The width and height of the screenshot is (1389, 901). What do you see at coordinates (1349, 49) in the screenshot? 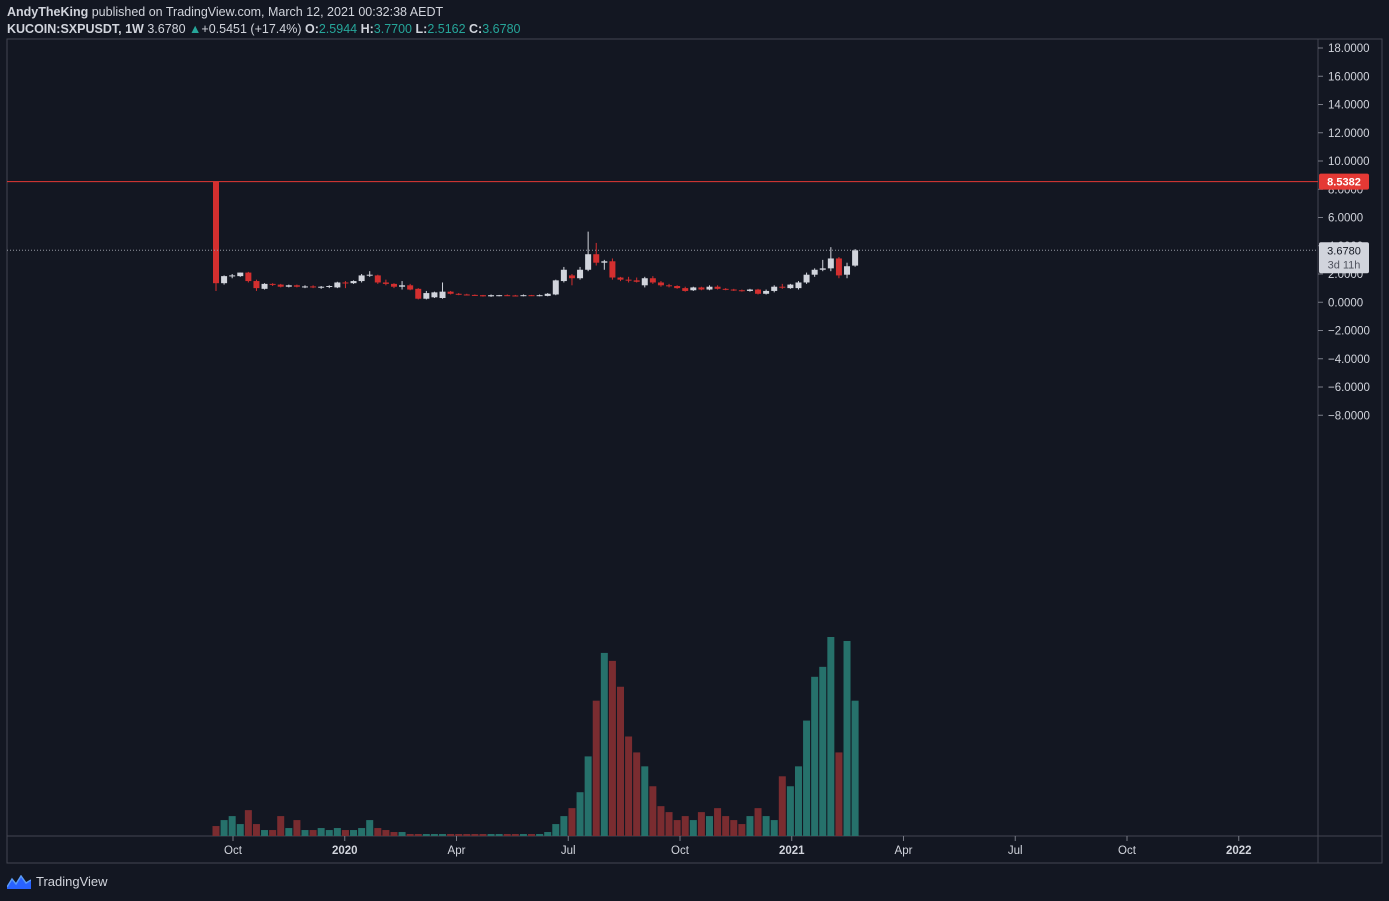
I see `y-tick-label: 18.0000` at bounding box center [1349, 49].